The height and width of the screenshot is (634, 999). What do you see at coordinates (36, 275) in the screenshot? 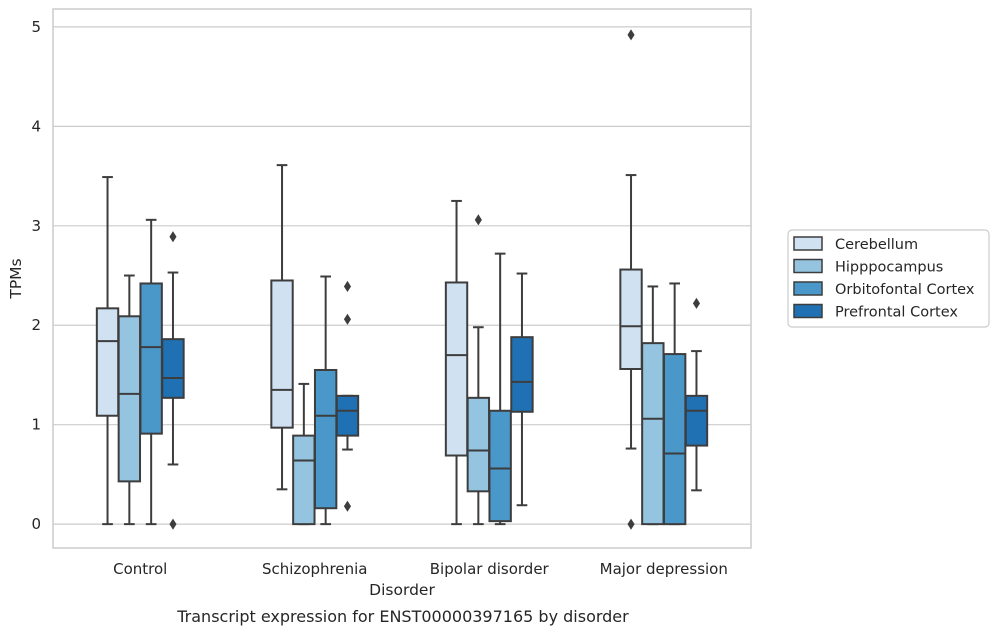
I see `y-axis-ticks: 0 1 2 3 4 5` at bounding box center [36, 275].